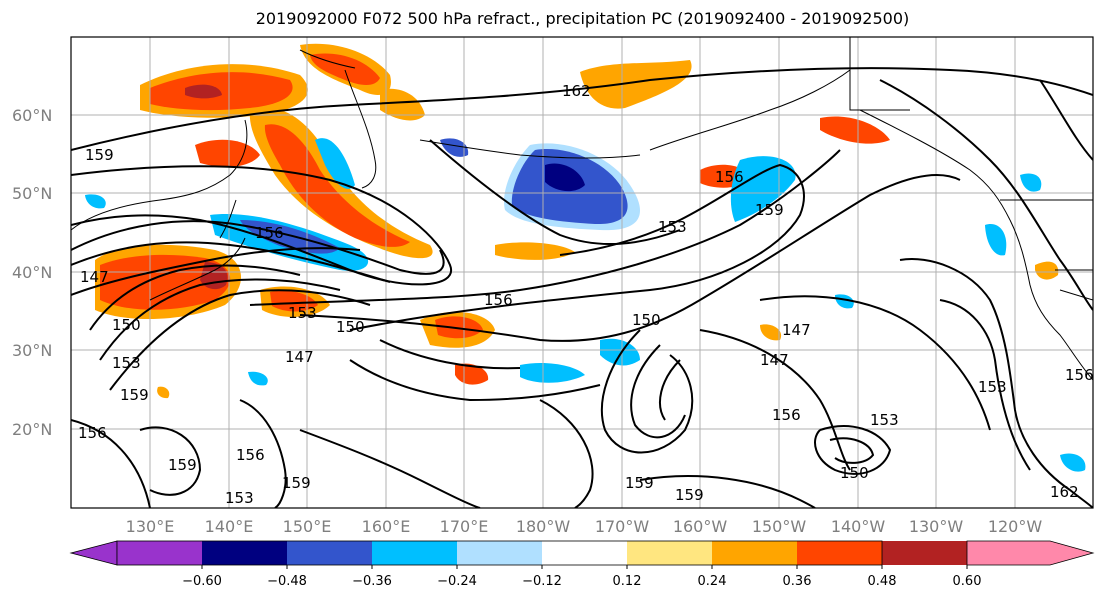 The height and width of the screenshot is (601, 1105). I want to click on lat-label: 20°N, so click(32, 429).